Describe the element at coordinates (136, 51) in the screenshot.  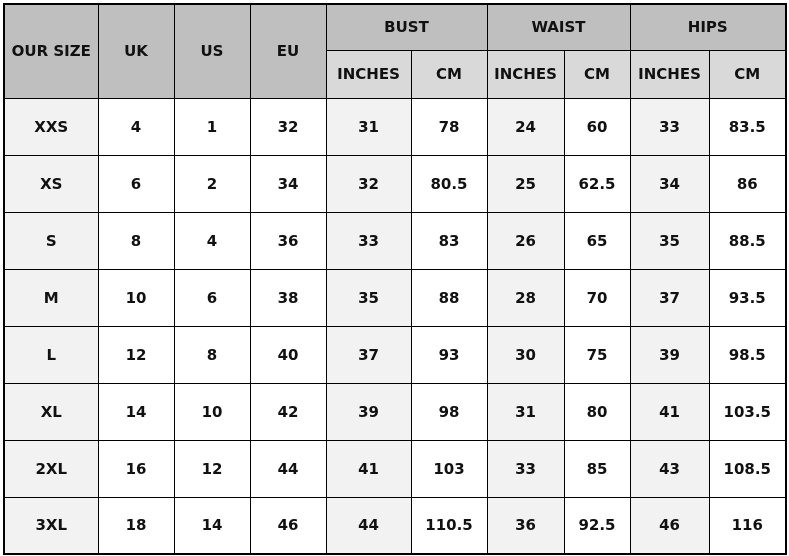
I see `header-uk: UK` at that location.